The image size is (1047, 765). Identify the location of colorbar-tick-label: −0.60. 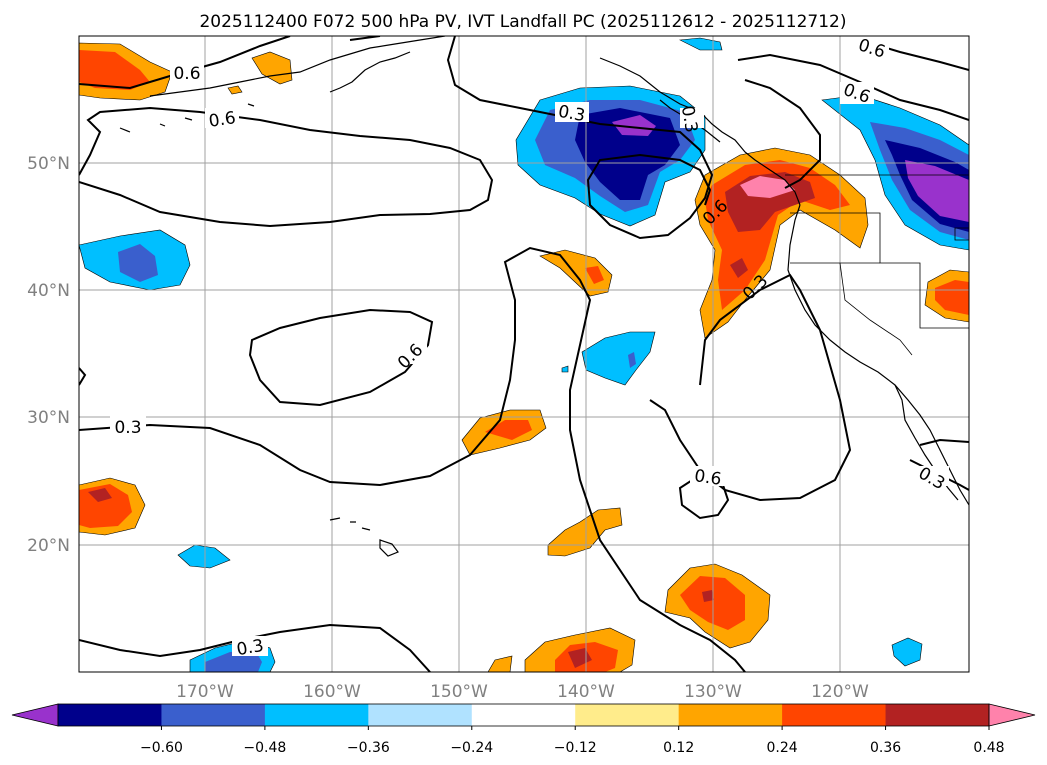
(161, 748).